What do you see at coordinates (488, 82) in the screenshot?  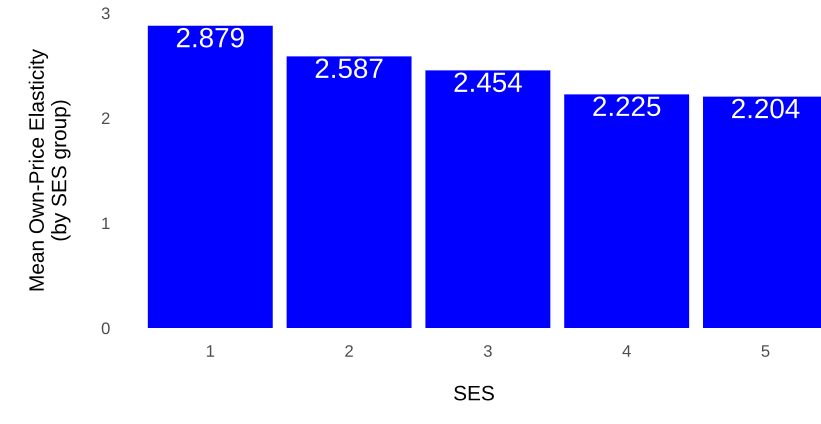 I see `data-label: 2.454` at bounding box center [488, 82].